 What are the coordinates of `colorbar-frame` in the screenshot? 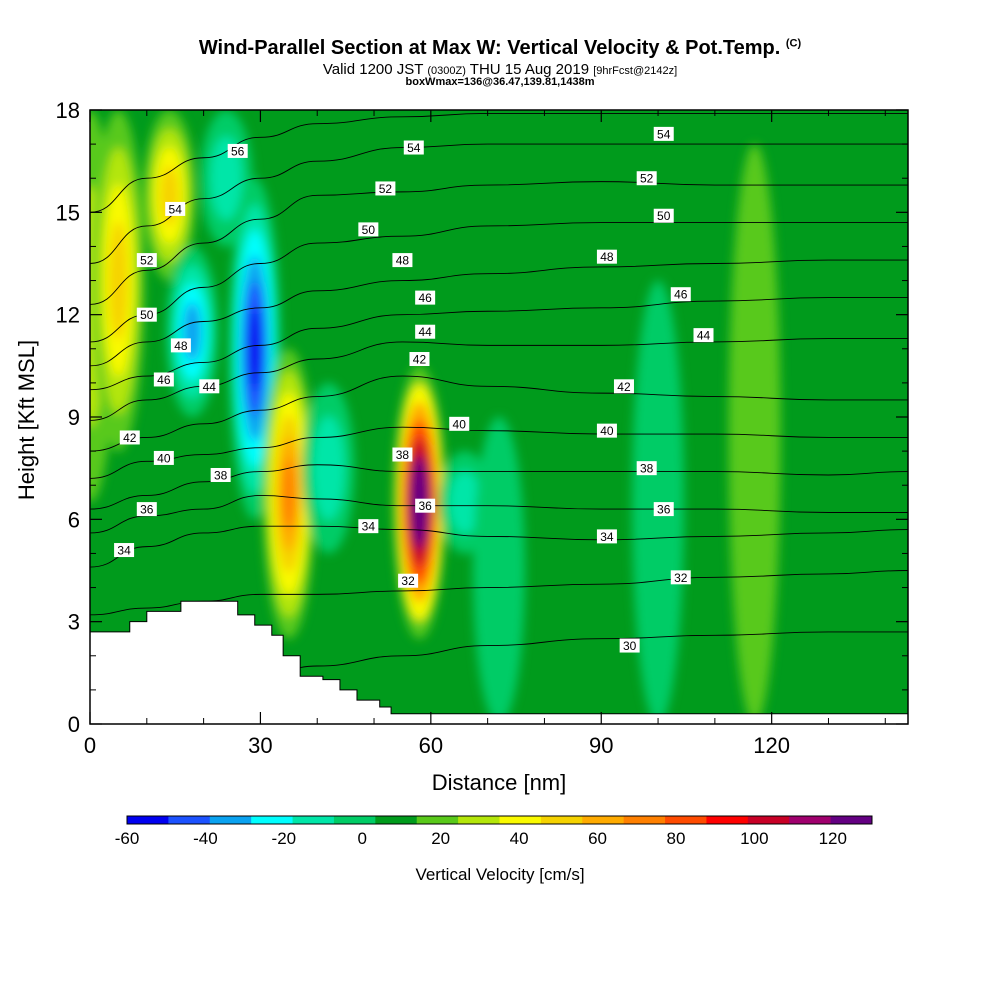 It's located at (499, 820).